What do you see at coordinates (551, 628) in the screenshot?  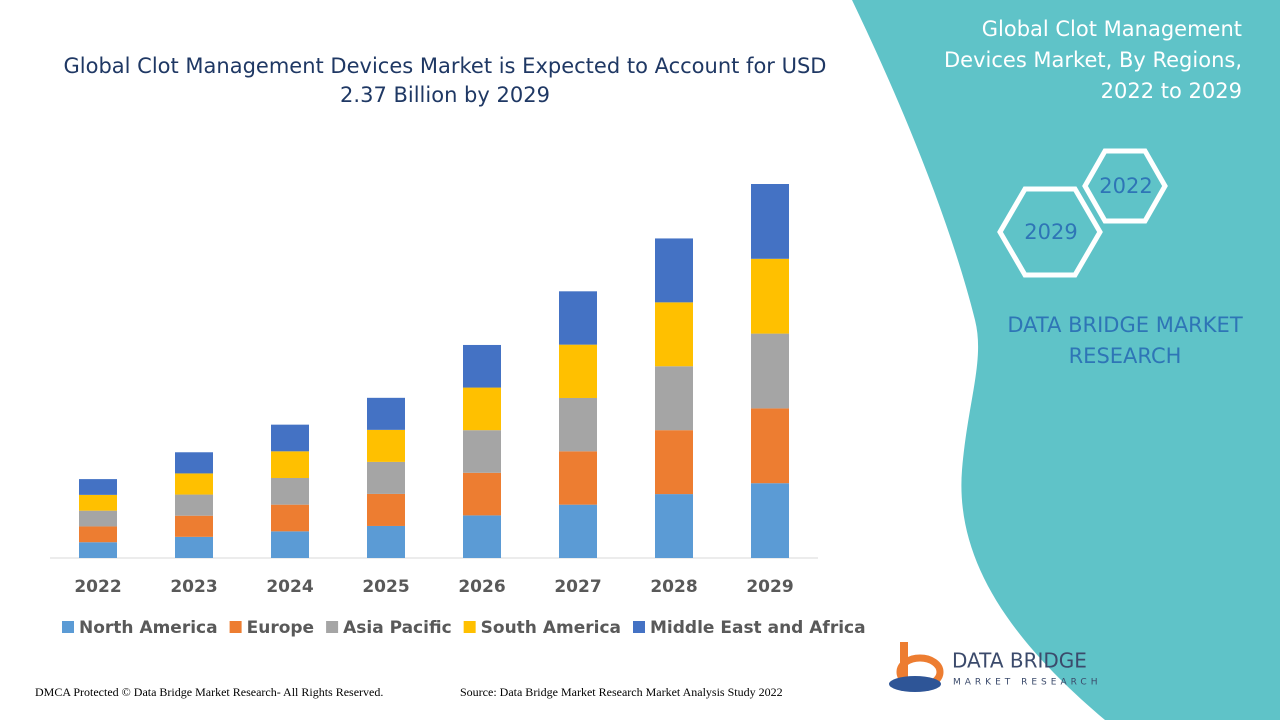 I see `legend-label: South America` at bounding box center [551, 628].